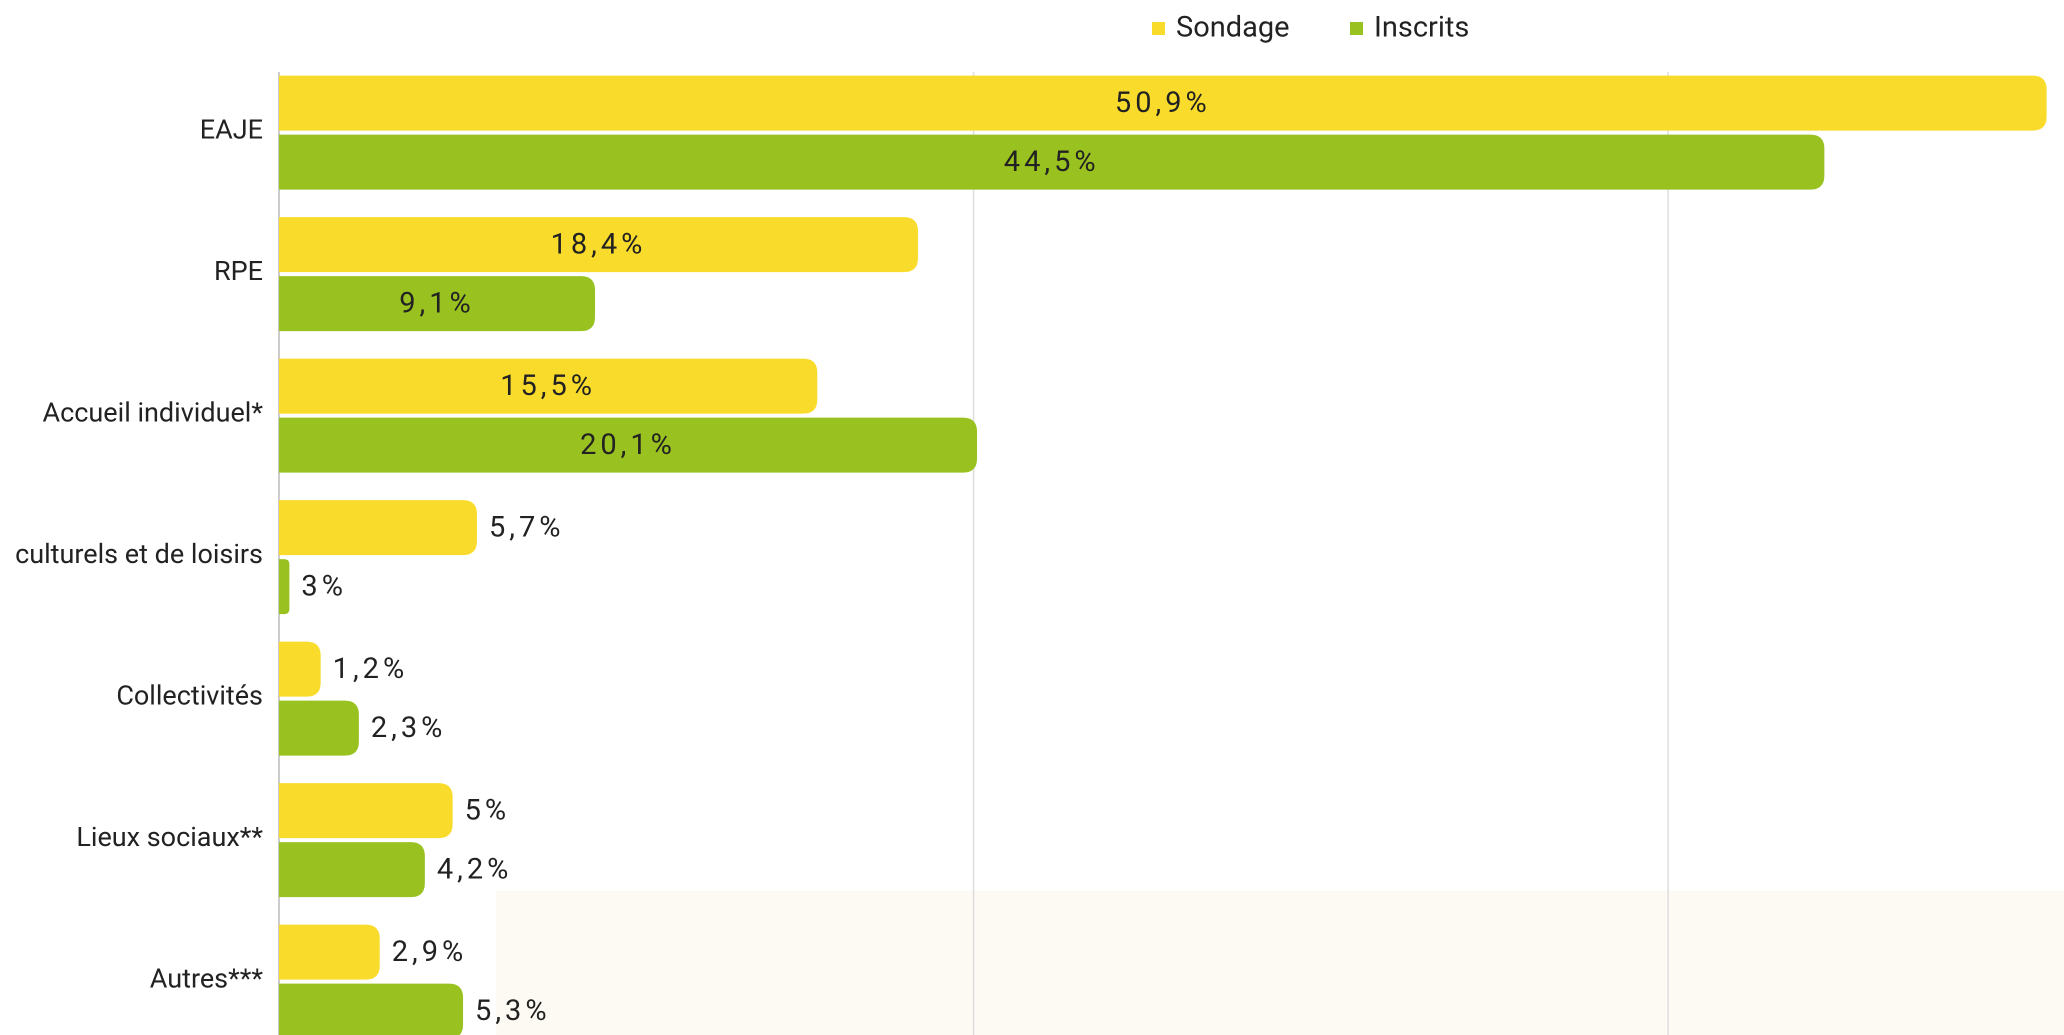 The width and height of the screenshot is (2064, 1035). I want to click on y-tick-label: culturels et de loisirs, so click(139, 554).